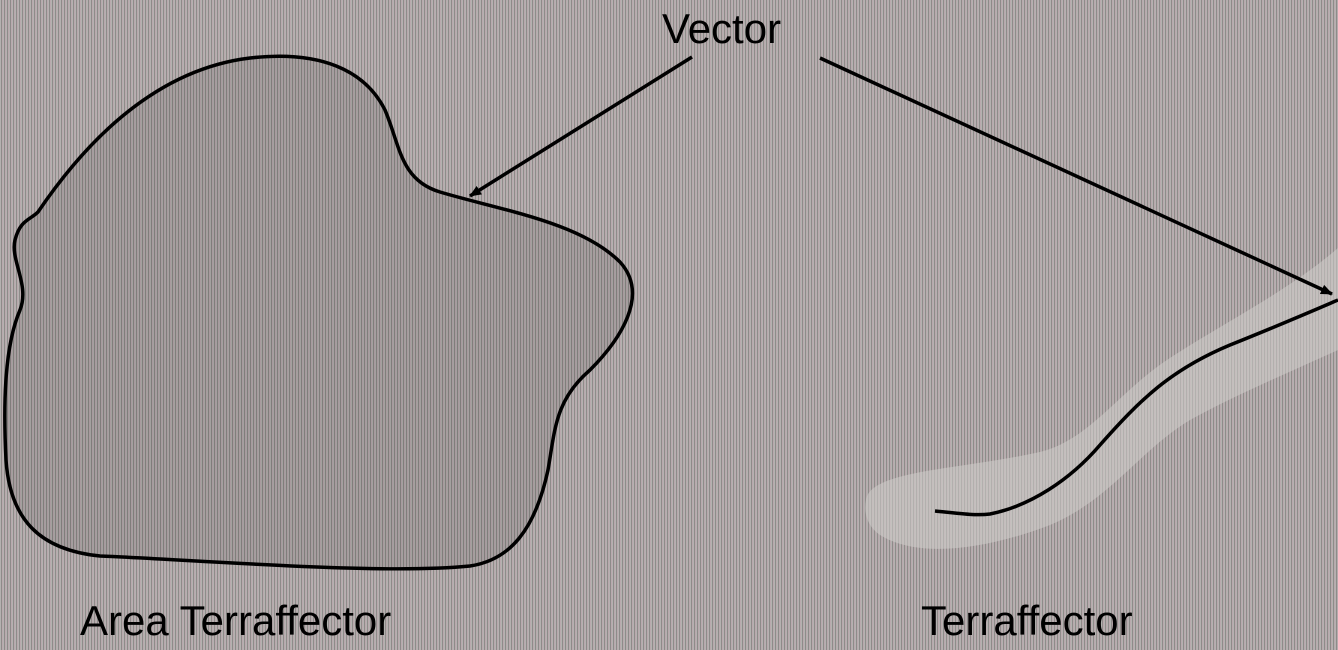  What do you see at coordinates (722, 28) in the screenshot?
I see `vector-label: Vector` at bounding box center [722, 28].